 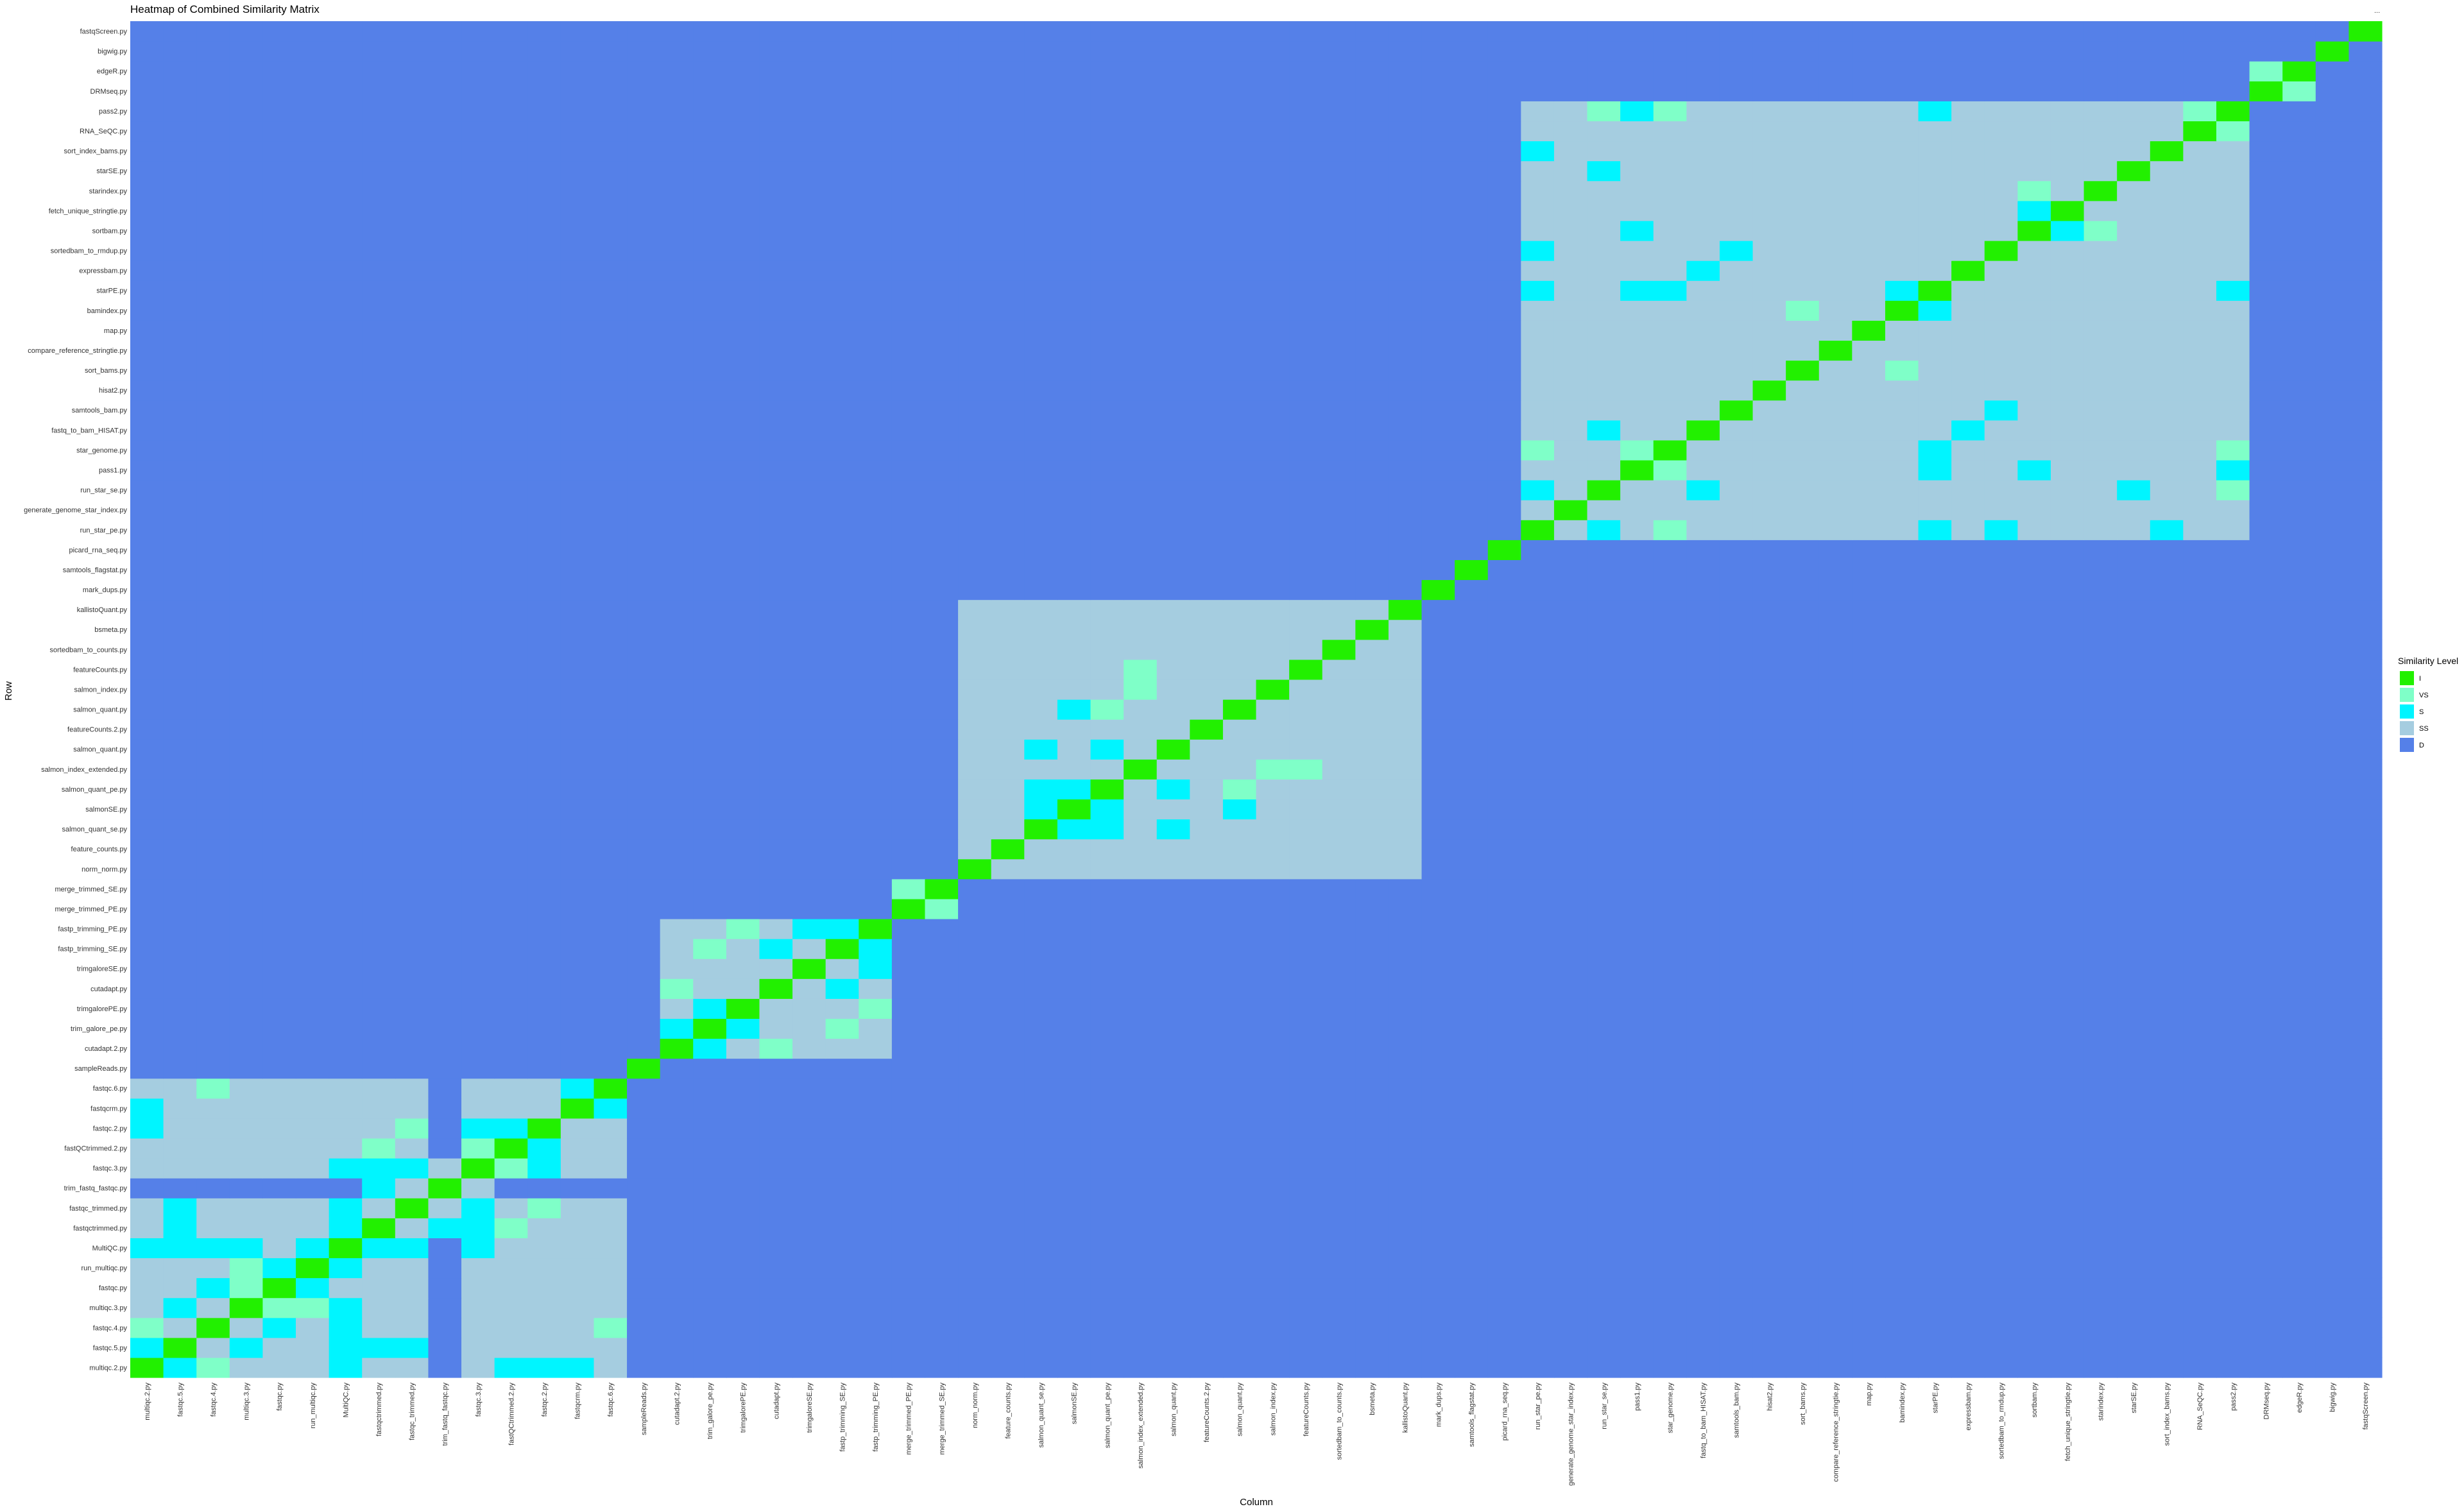 I want to click on row-tick-label: salmon_quant.py, so click(x=100, y=710).